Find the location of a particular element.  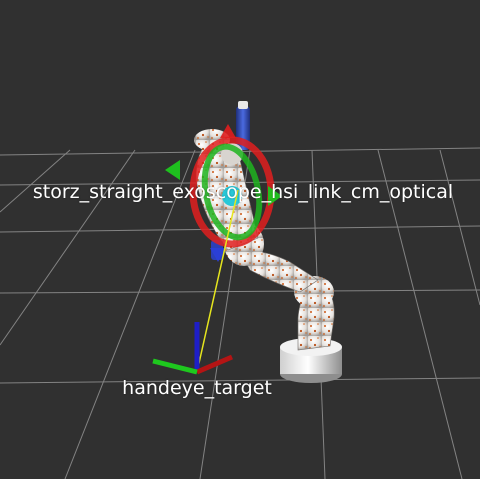

target-axis-x is located at coordinates (214, 364).